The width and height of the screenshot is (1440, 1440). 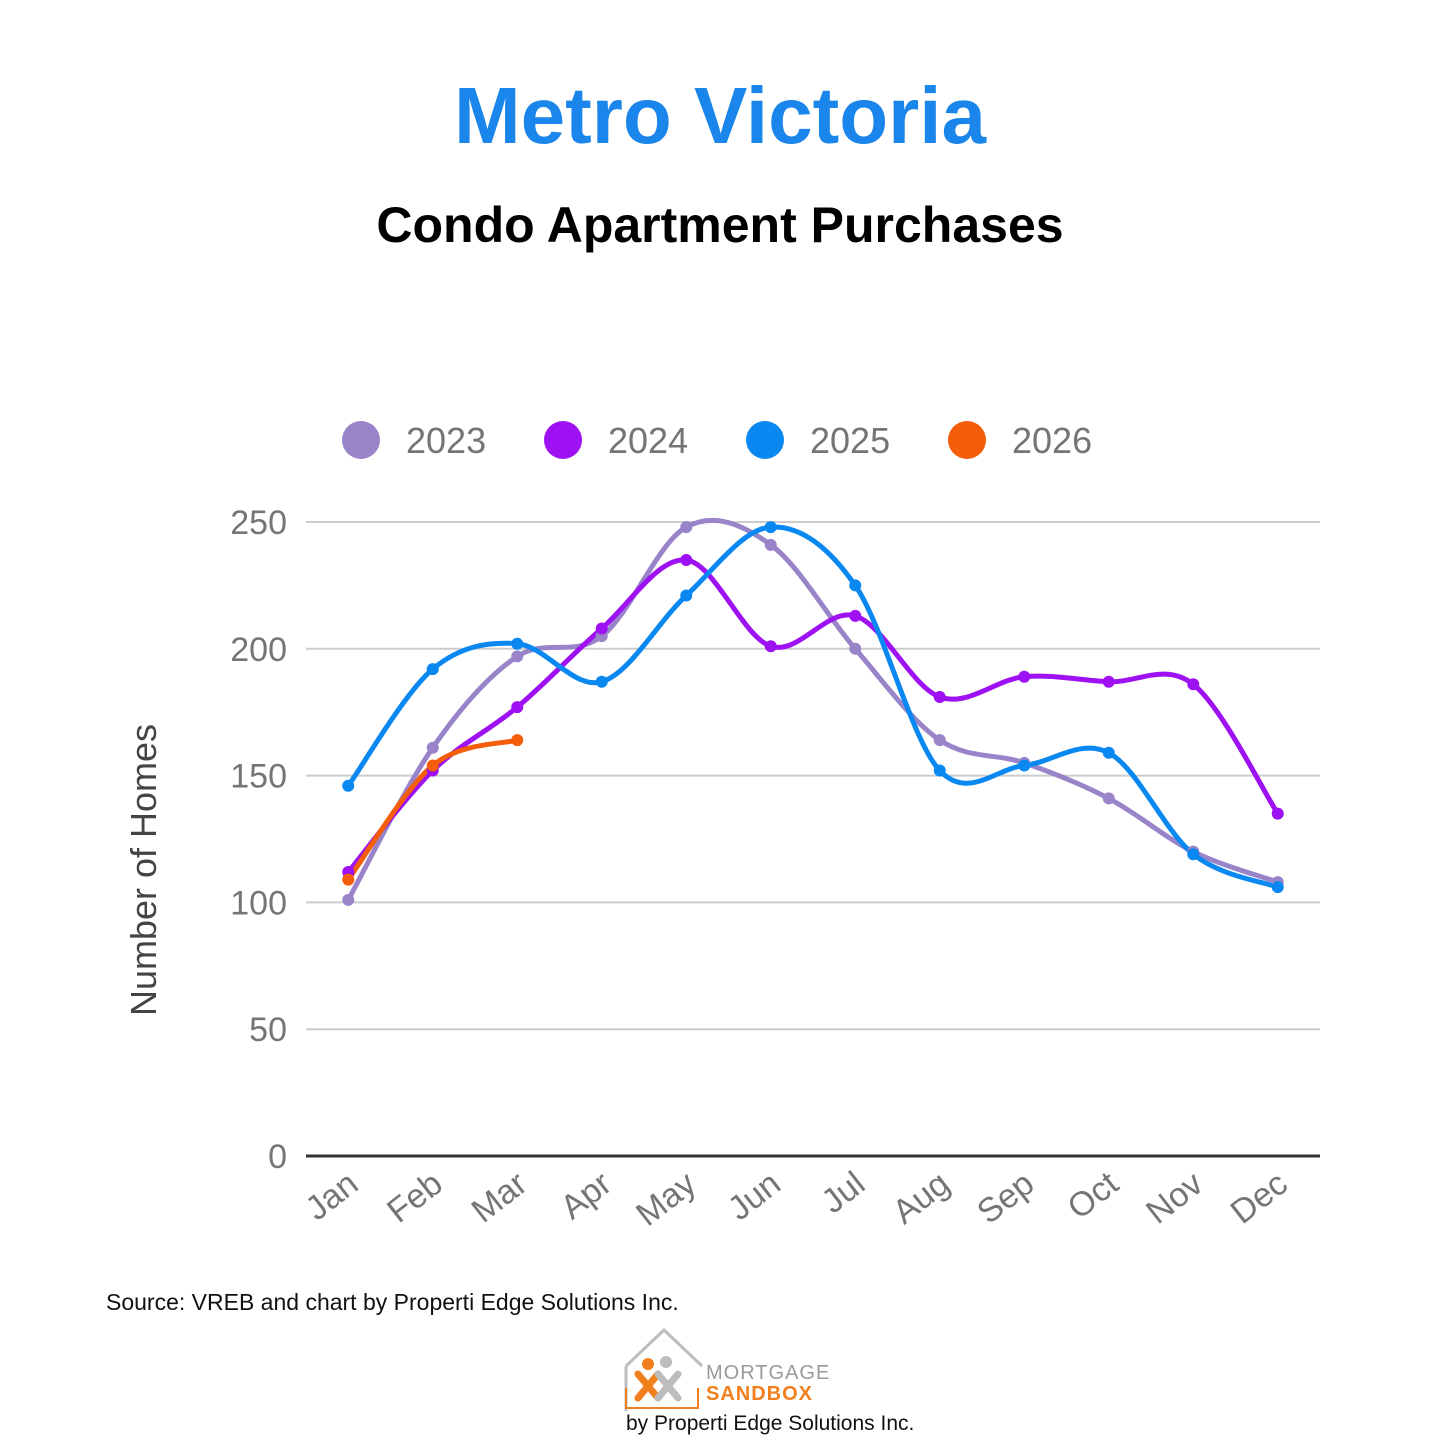 What do you see at coordinates (500, 1197) in the screenshot?
I see `x-tick-label: Mar` at bounding box center [500, 1197].